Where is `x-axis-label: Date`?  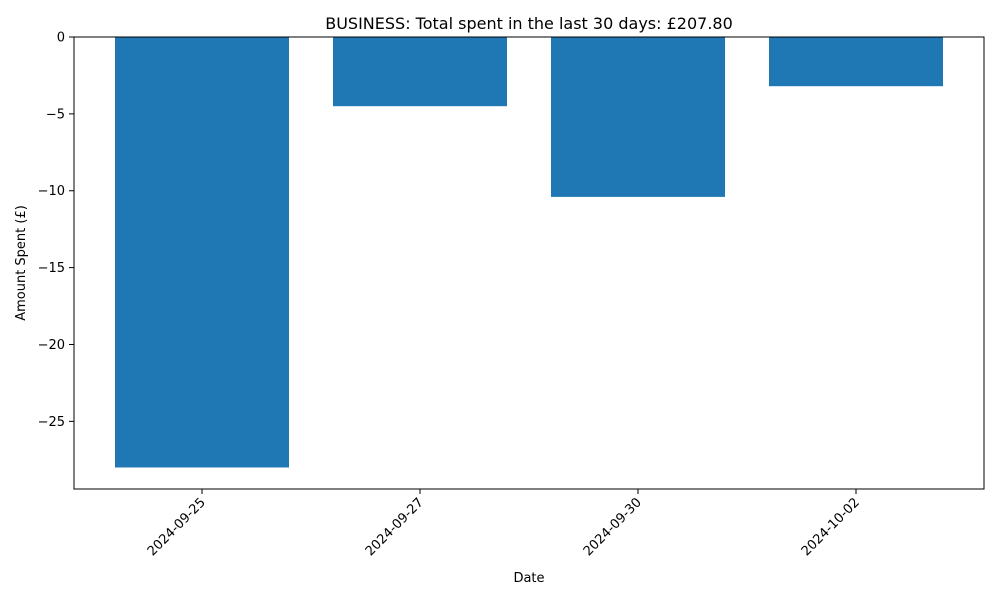
x-axis-label: Date is located at coordinates (528, 578).